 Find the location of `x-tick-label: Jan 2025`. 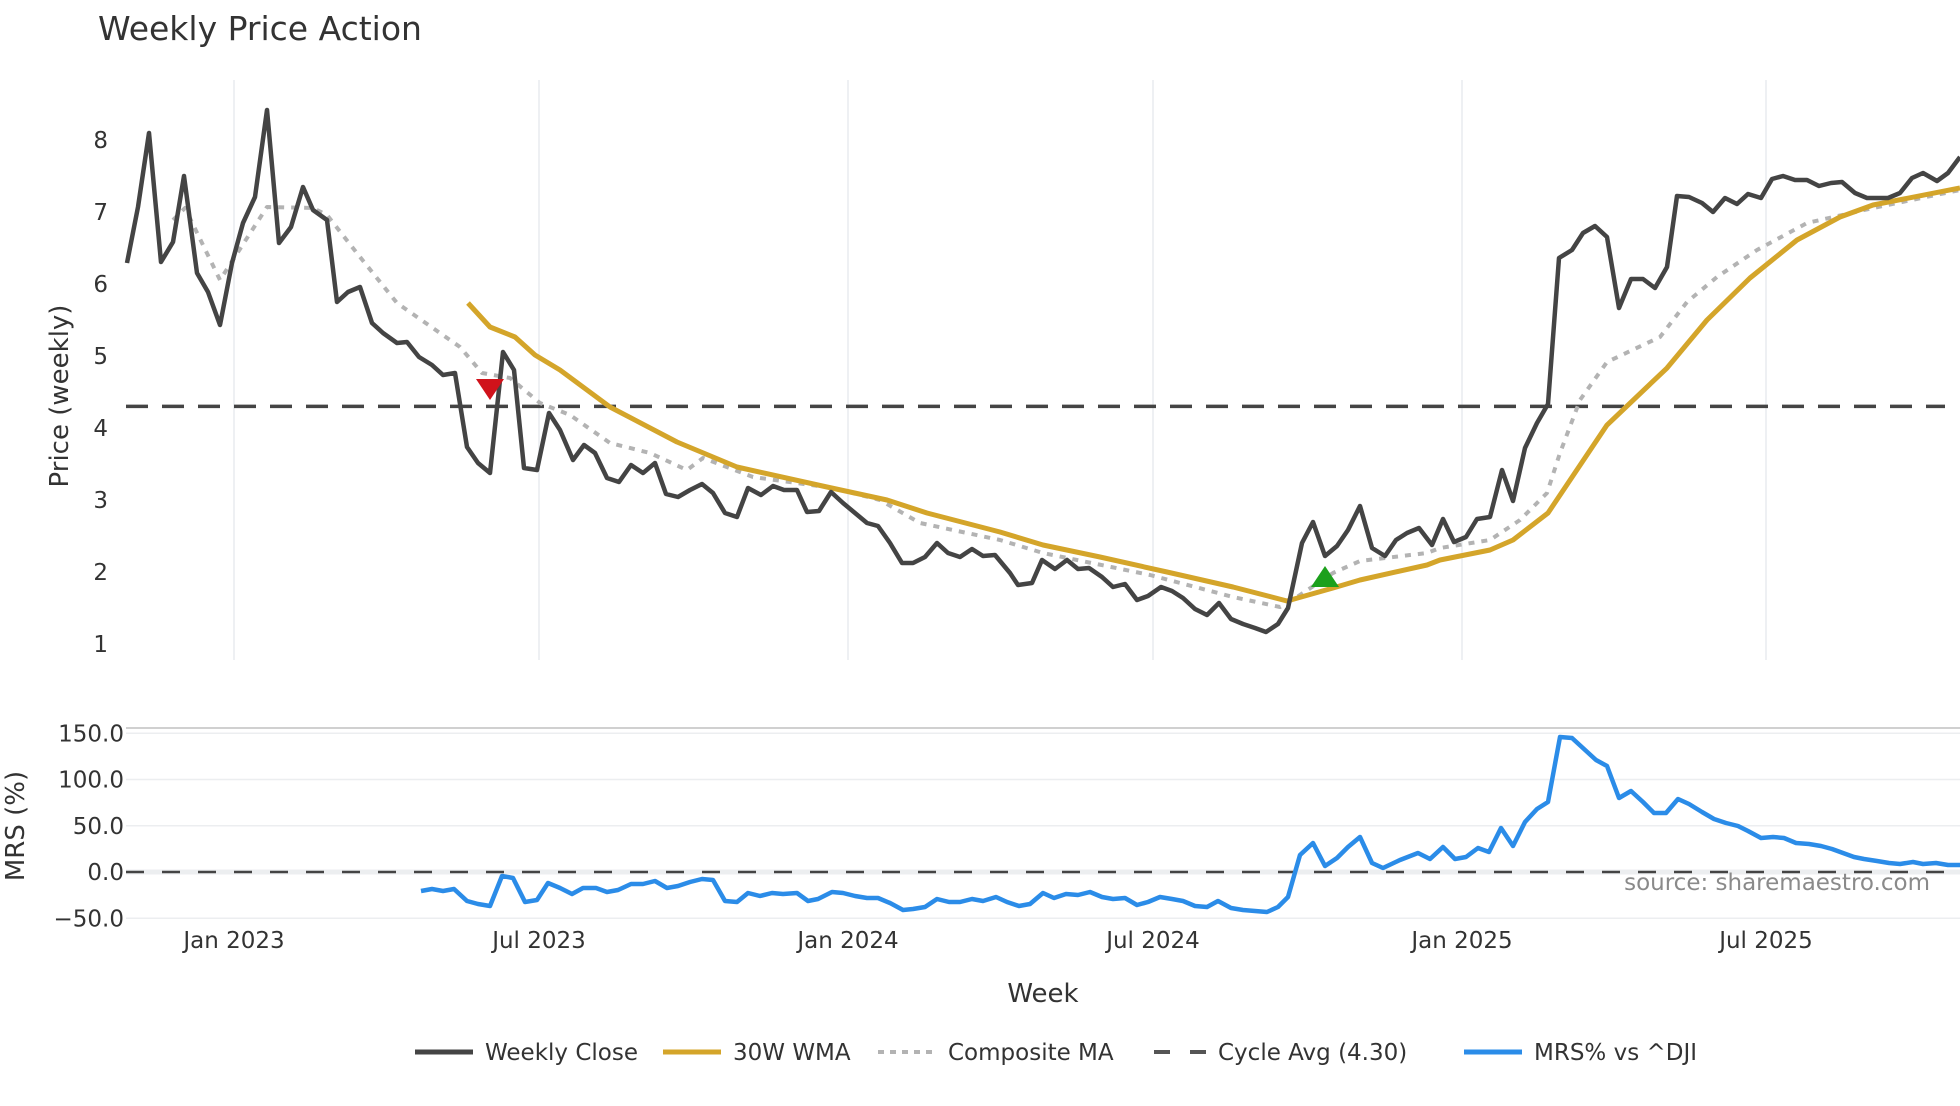

x-tick-label: Jan 2025 is located at coordinates (1460, 941).